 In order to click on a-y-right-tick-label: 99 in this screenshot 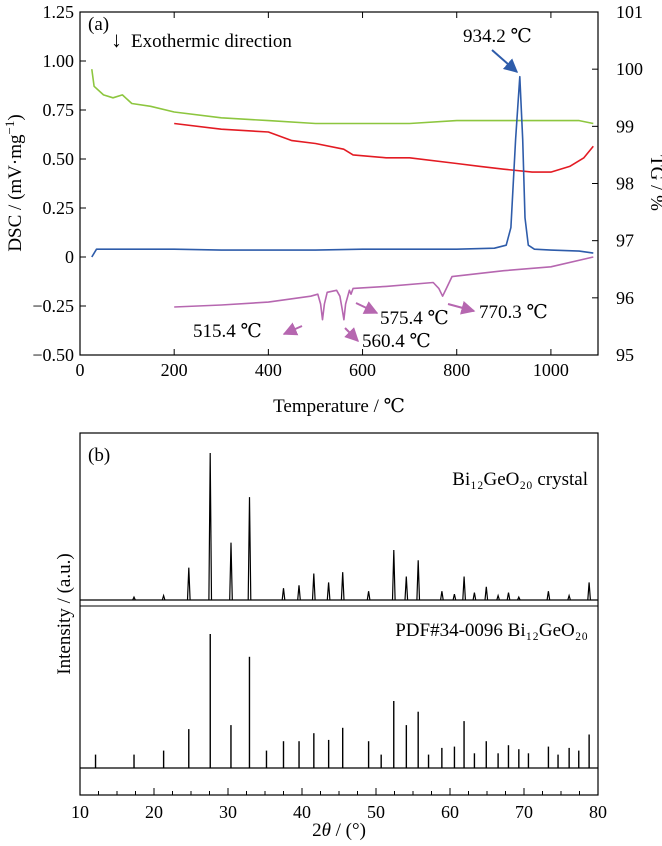, I will do `click(625, 126)`.